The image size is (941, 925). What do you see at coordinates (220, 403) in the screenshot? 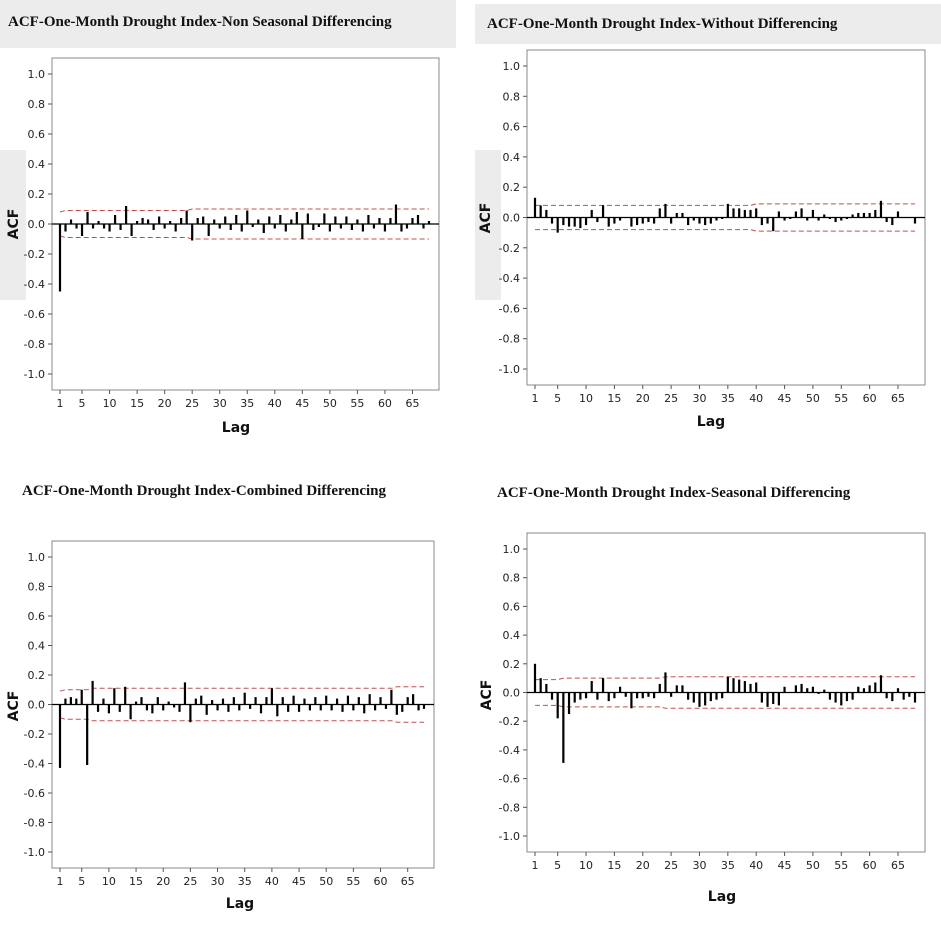
I see `x-tick-label: 30` at bounding box center [220, 403].